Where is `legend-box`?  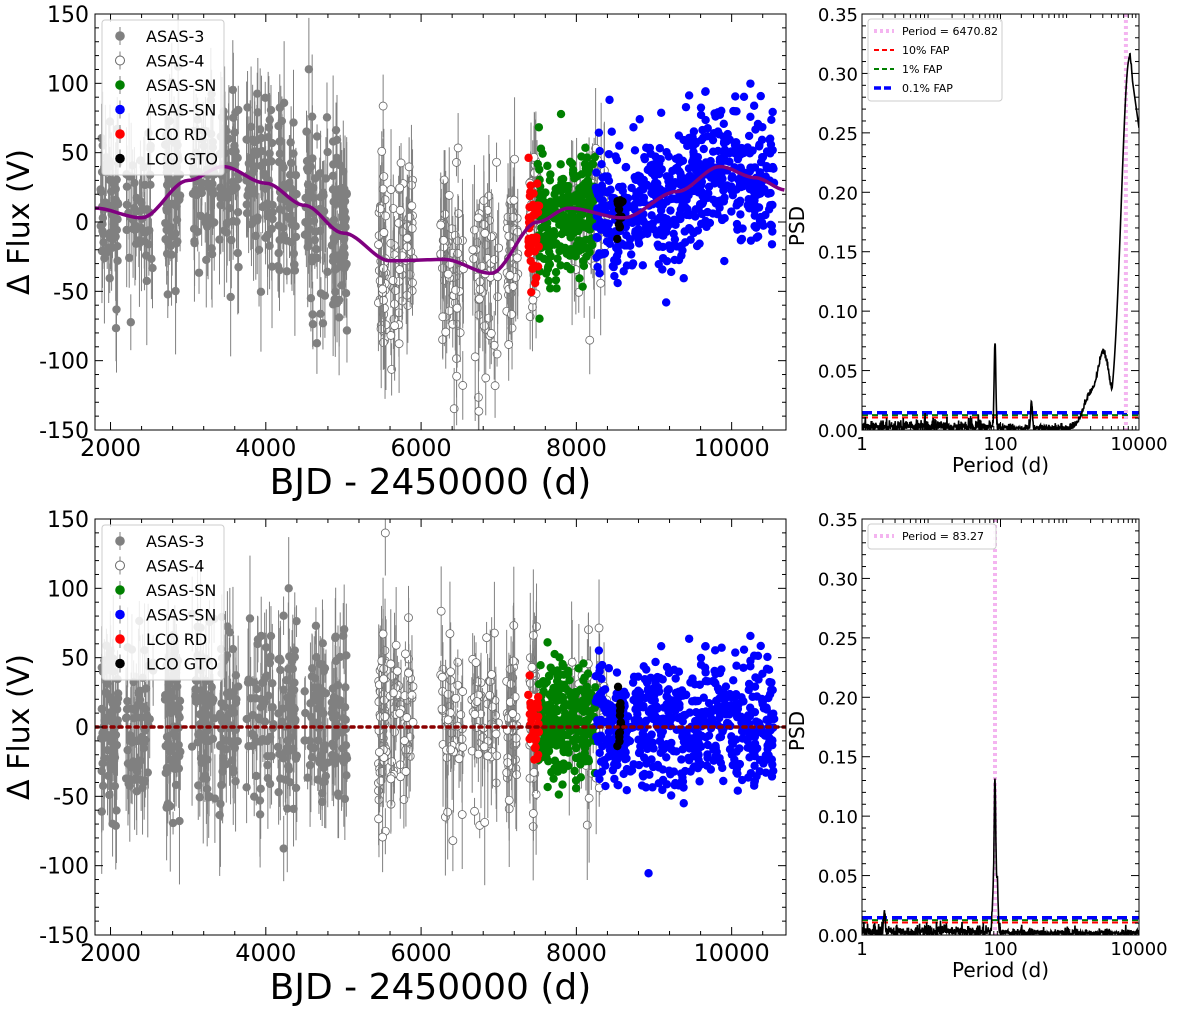
legend-box is located at coordinates (932, 536).